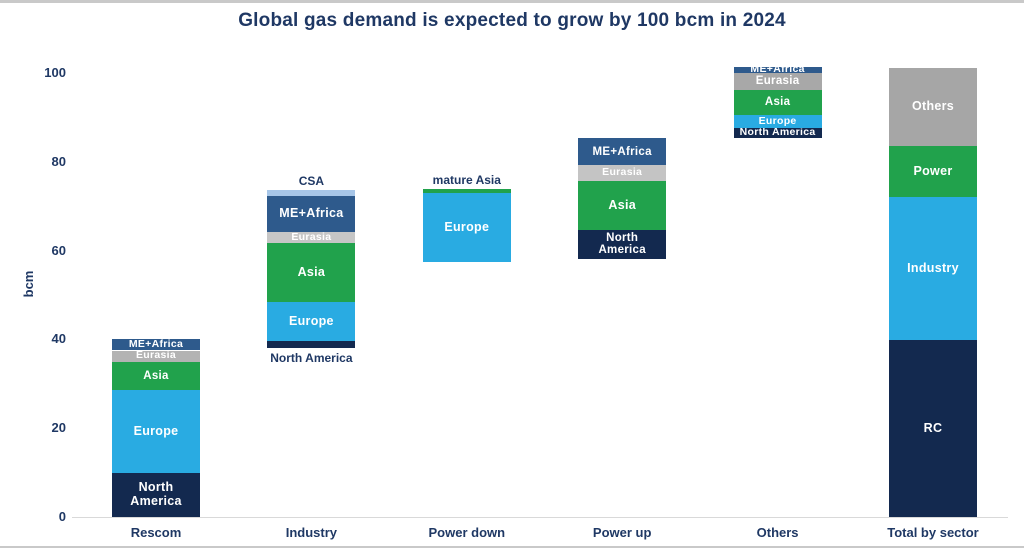 This screenshot has width=1024, height=553. I want to click on bar-rescom: North America Europe Asia Eurasia ME+Africa, so click(156, 276).